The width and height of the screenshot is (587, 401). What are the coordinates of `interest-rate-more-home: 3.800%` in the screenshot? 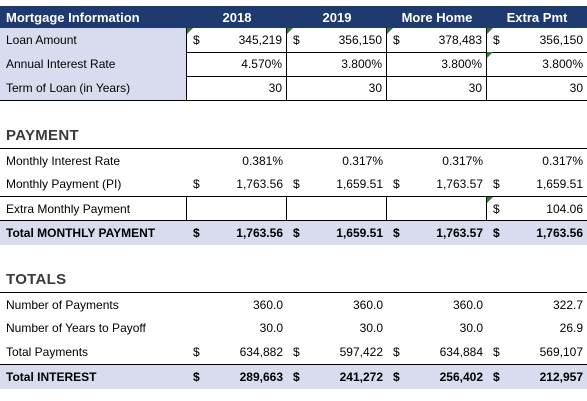 It's located at (437, 64).